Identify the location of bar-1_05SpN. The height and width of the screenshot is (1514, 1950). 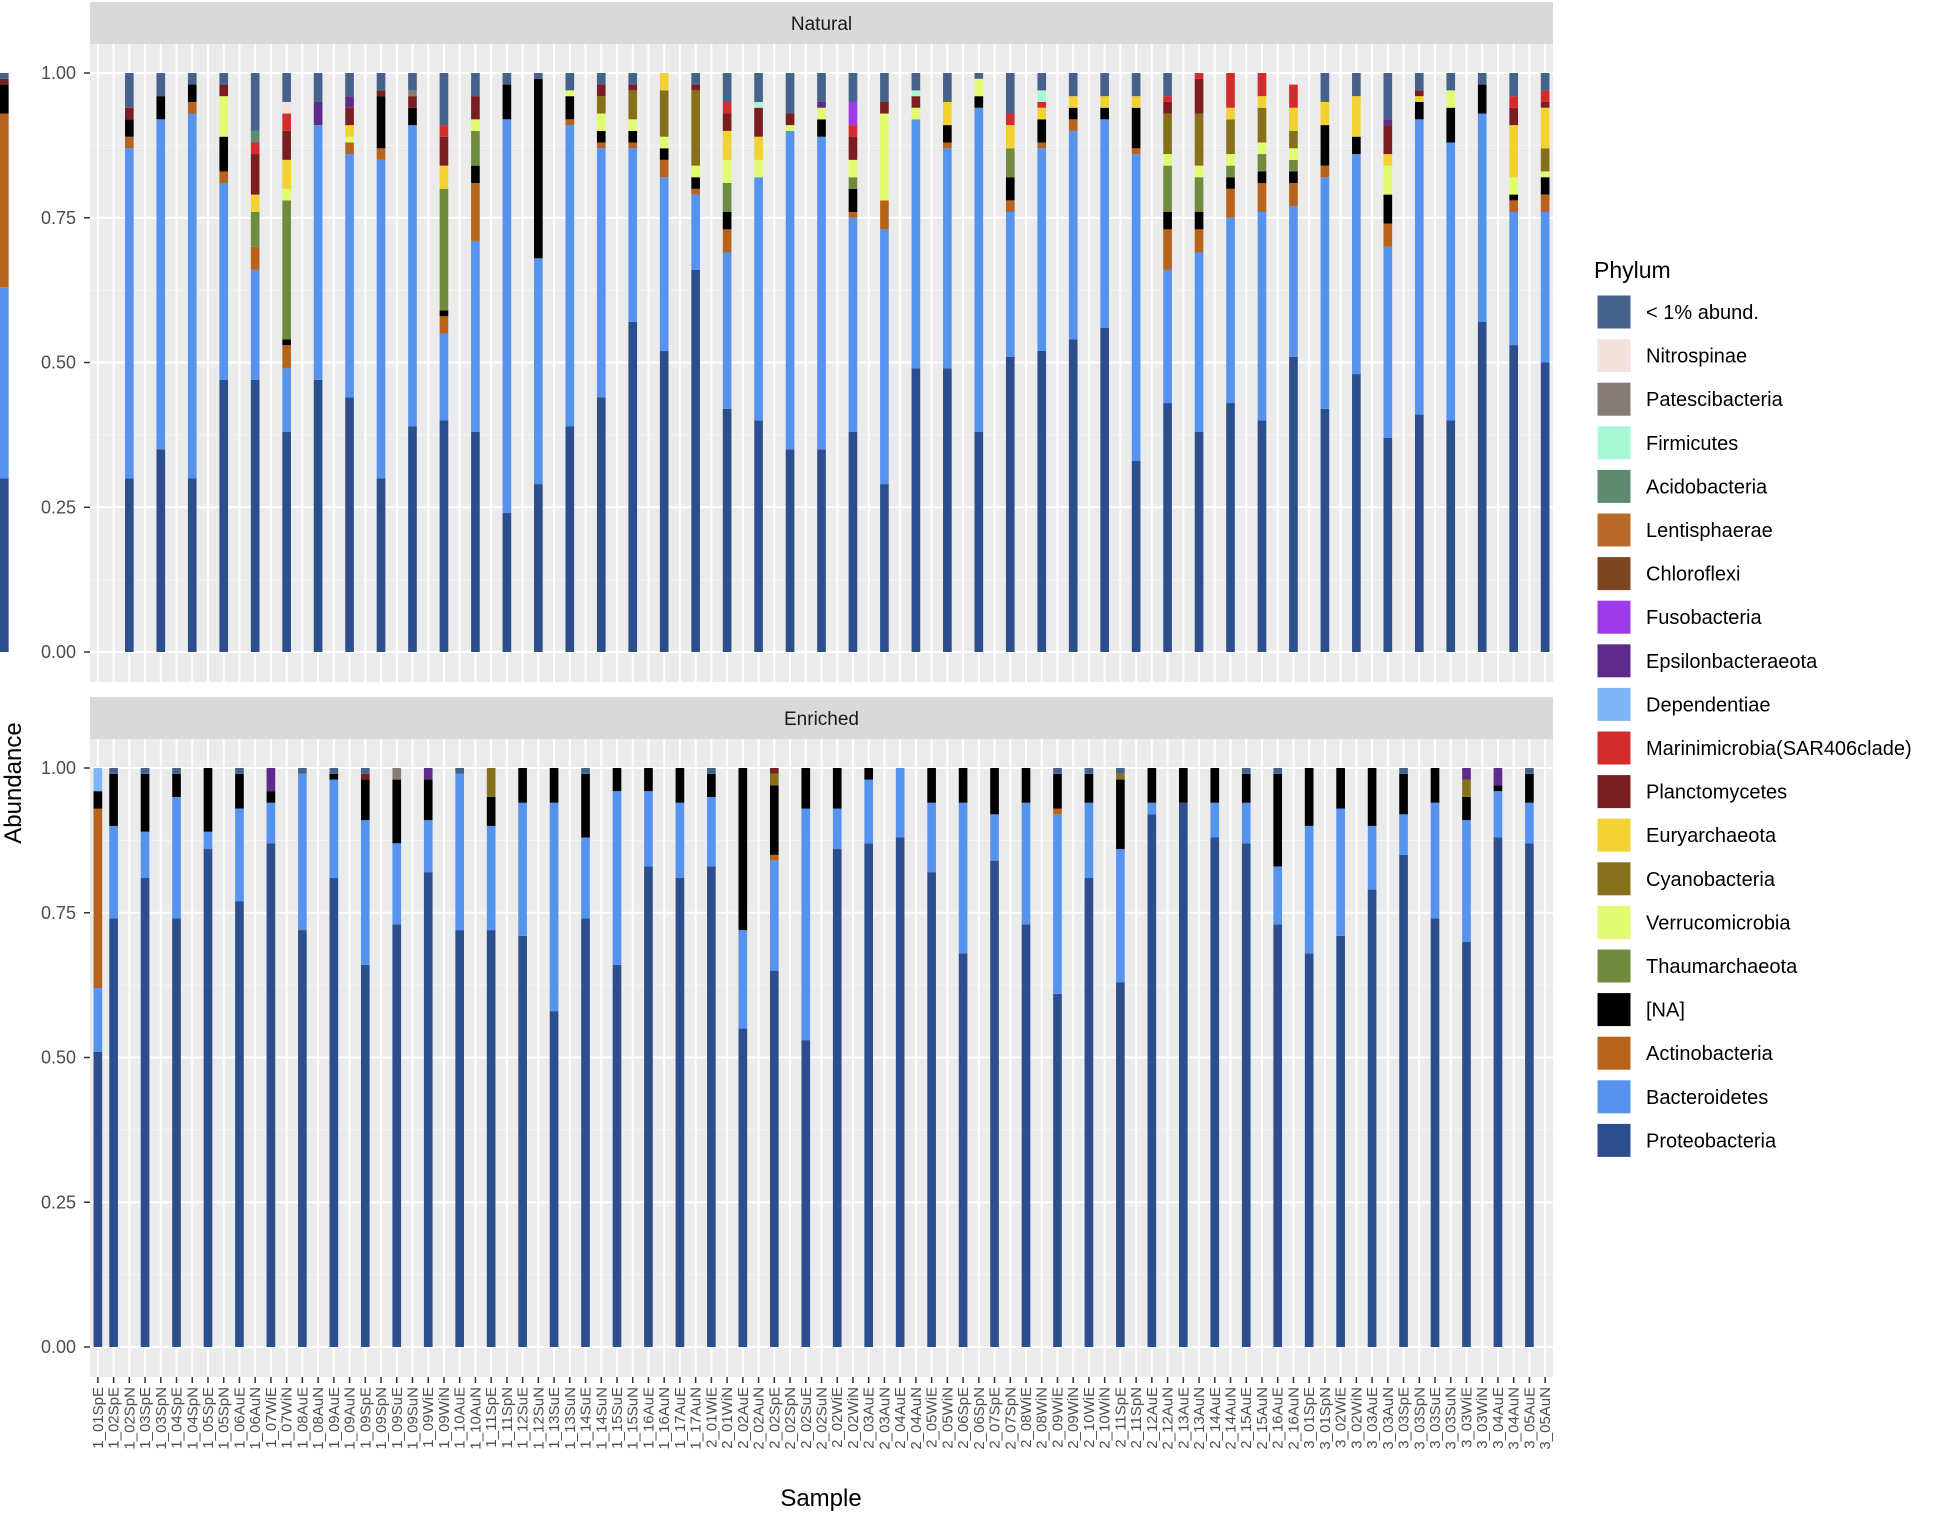
(224, 362).